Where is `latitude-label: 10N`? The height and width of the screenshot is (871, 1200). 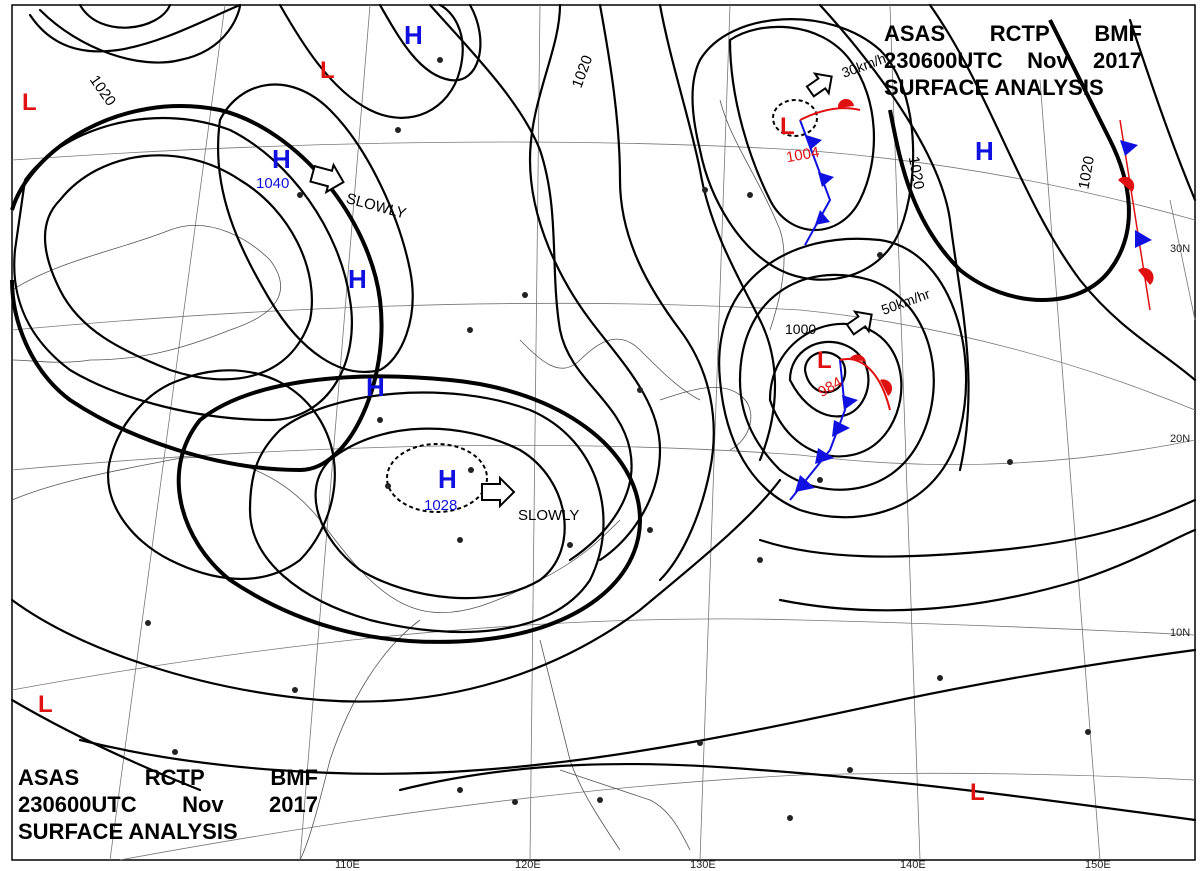
latitude-label: 10N is located at coordinates (1180, 633).